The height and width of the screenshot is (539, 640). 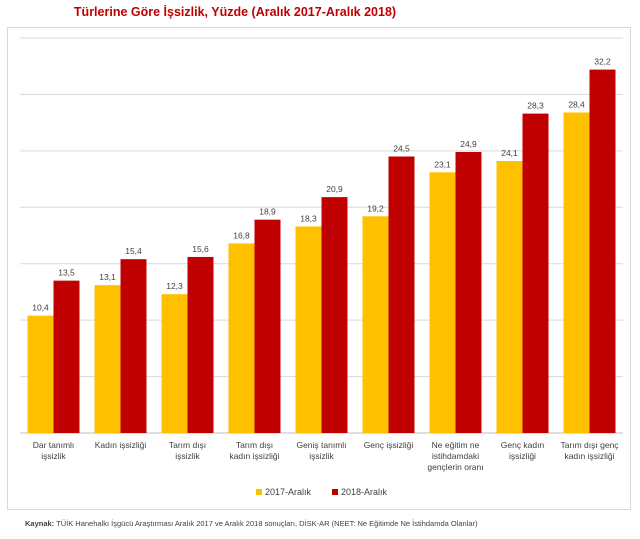 I want to click on legend-swatch-2018, so click(x=335, y=492).